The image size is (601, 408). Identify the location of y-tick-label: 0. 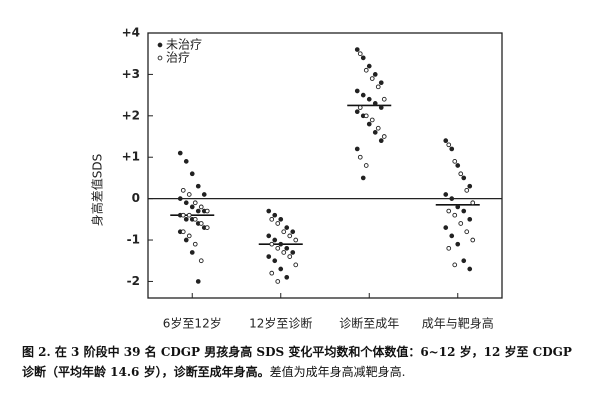
(136, 198).